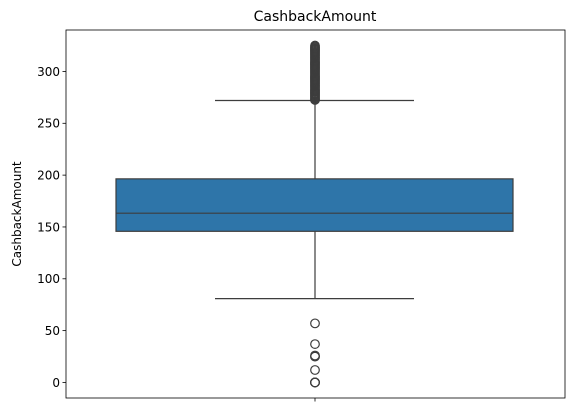 The width and height of the screenshot is (571, 419). Describe the element at coordinates (48, 175) in the screenshot. I see `y-tick-label: 200` at that location.